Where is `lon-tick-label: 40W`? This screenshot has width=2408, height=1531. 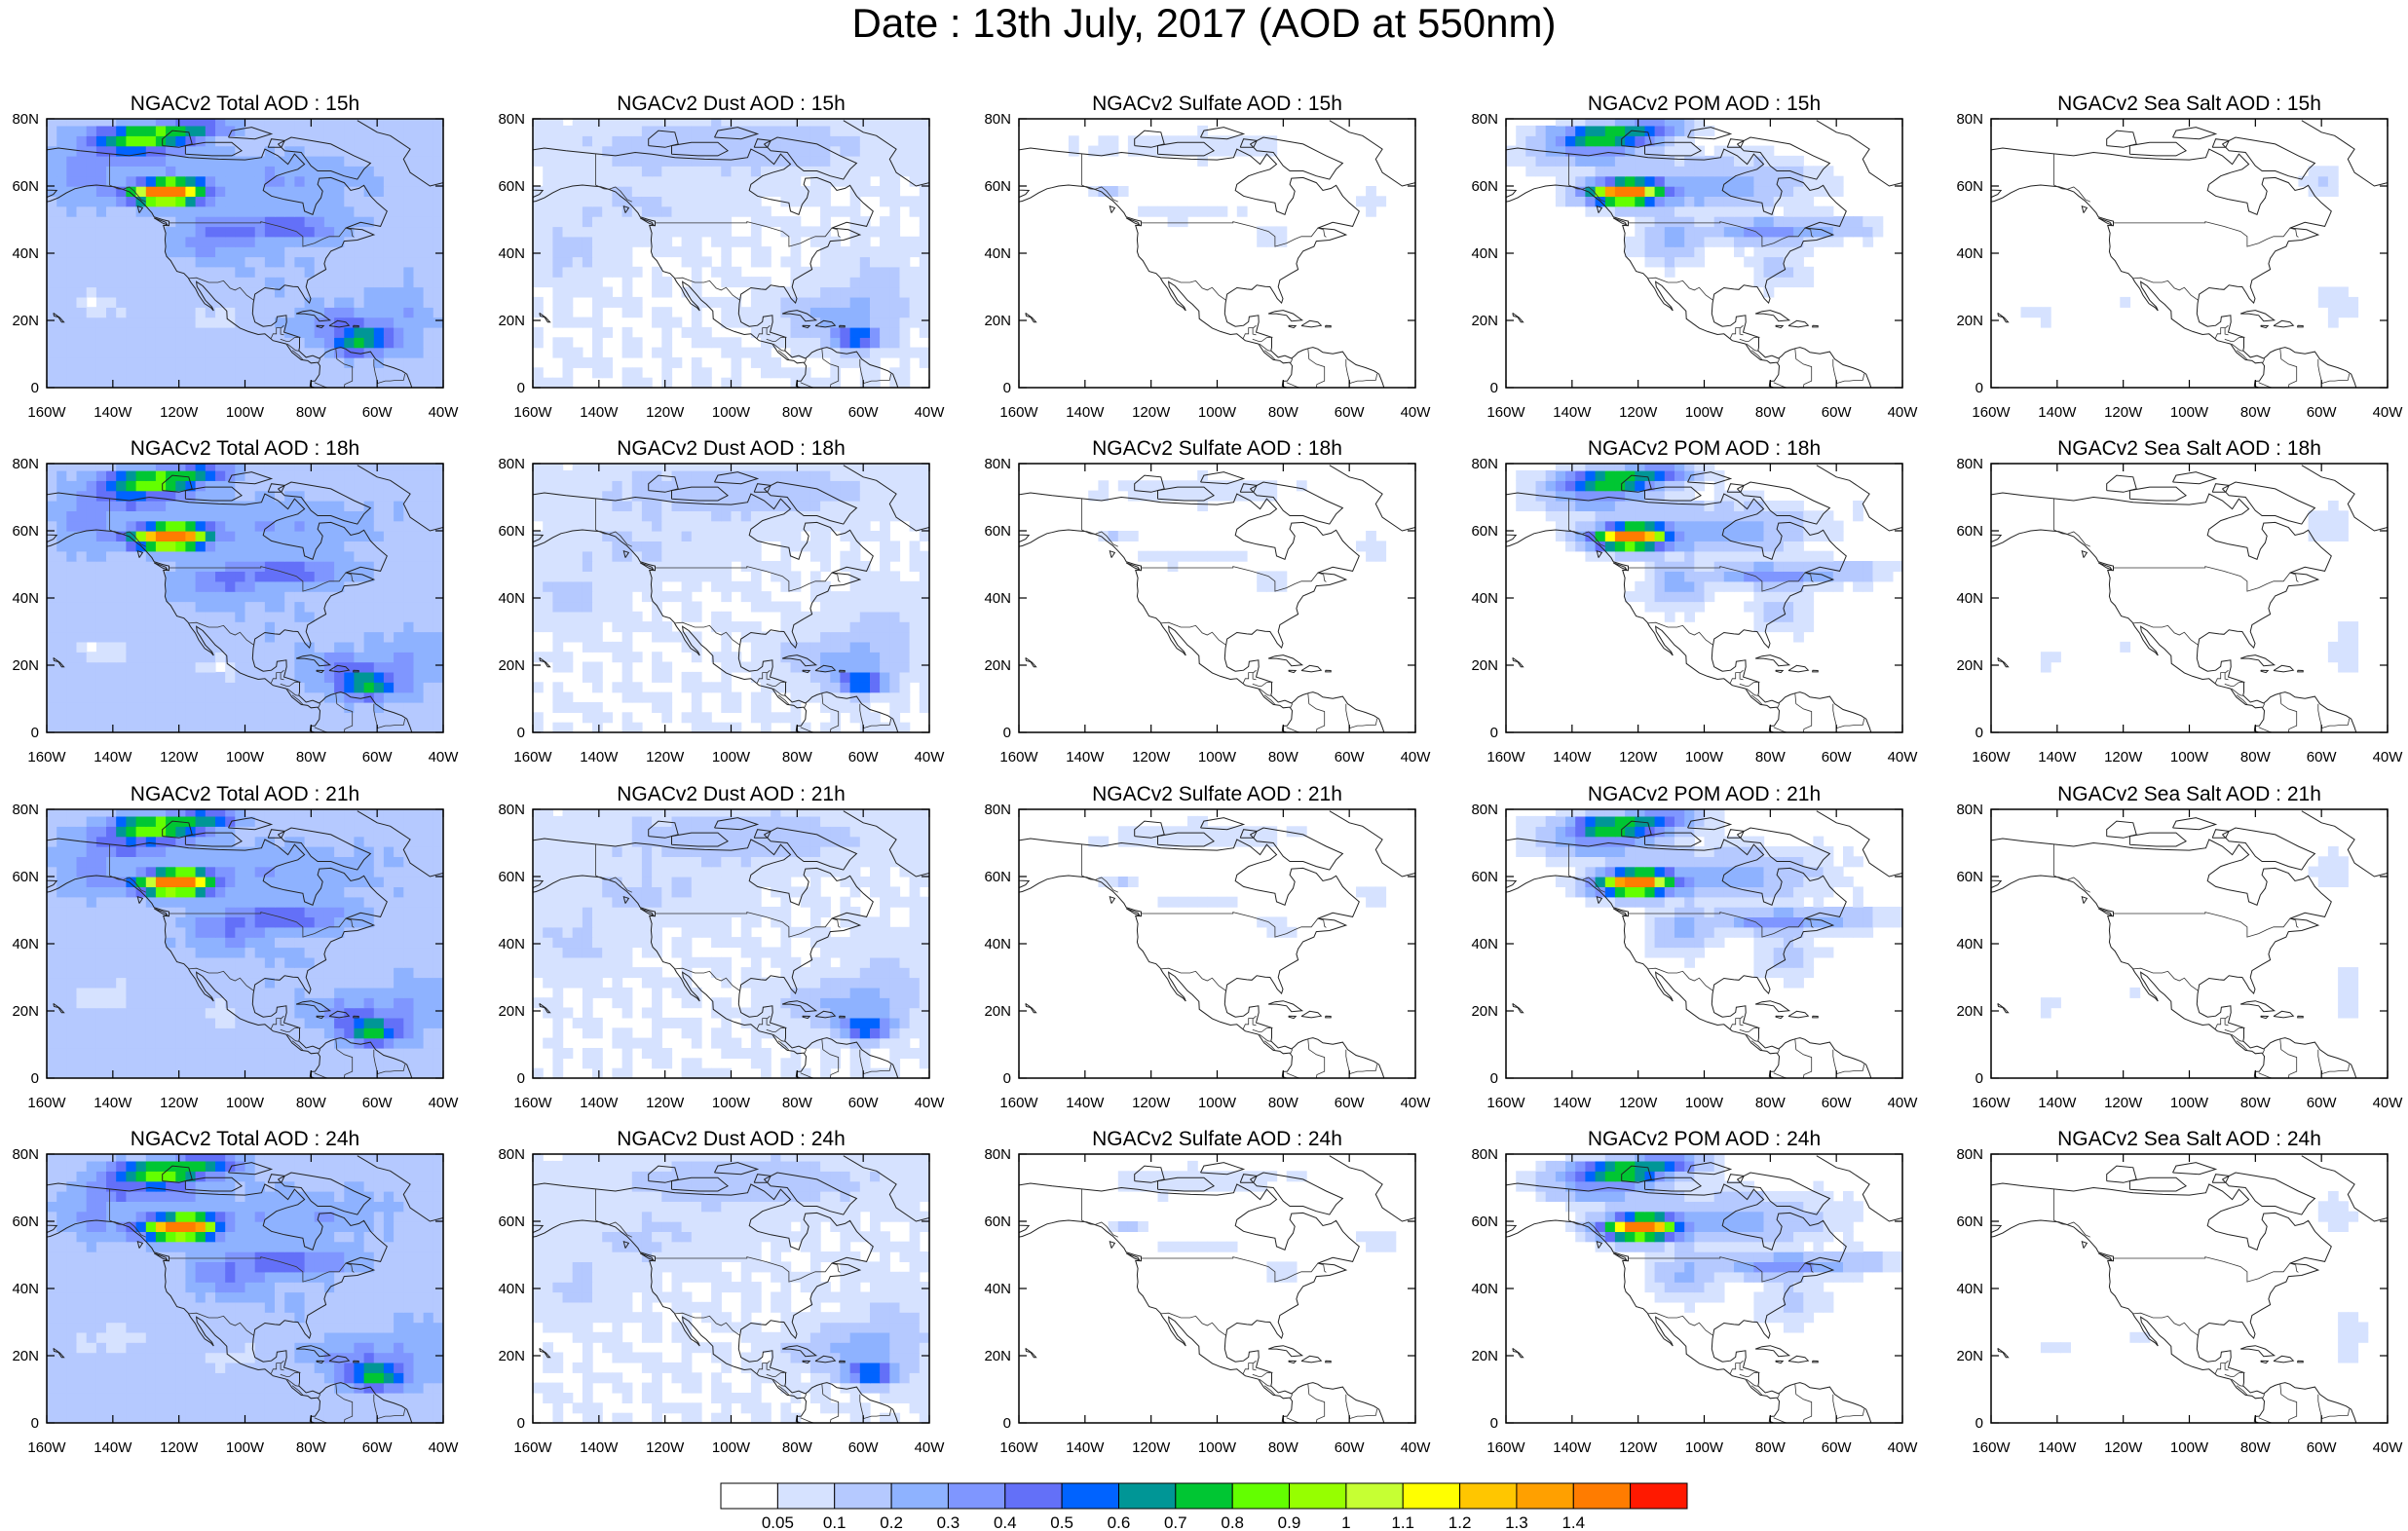 lon-tick-label: 40W is located at coordinates (2388, 412).